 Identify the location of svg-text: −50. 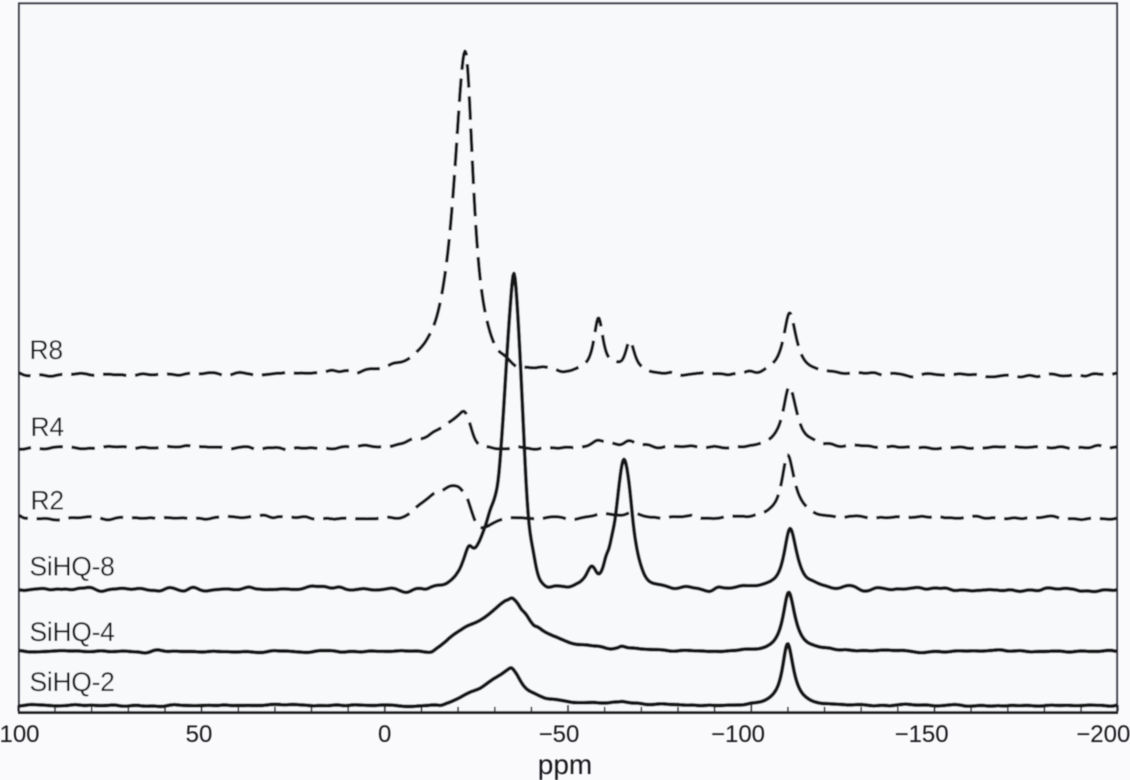
(559, 734).